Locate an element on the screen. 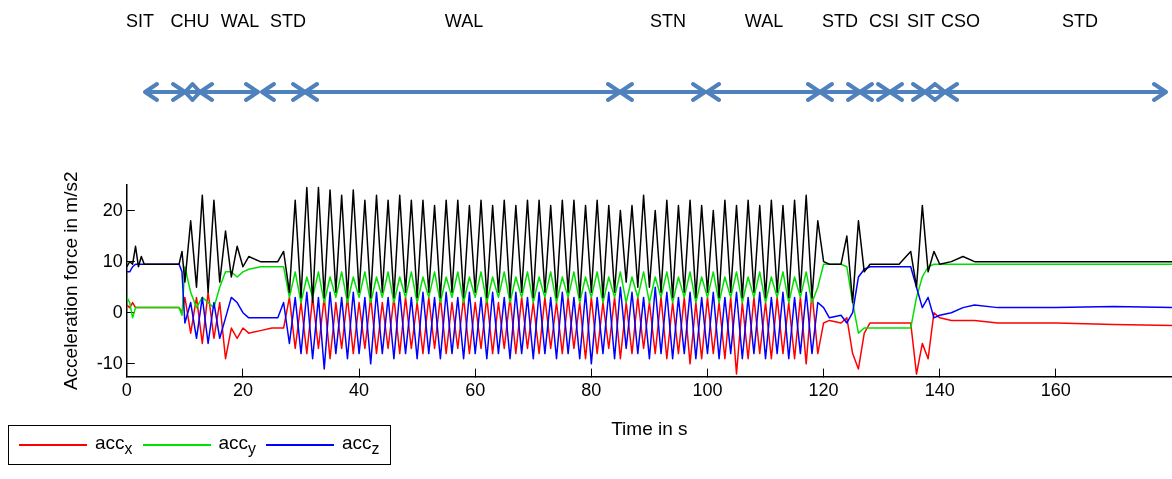  x-axis-title: Time in s is located at coordinates (649, 428).